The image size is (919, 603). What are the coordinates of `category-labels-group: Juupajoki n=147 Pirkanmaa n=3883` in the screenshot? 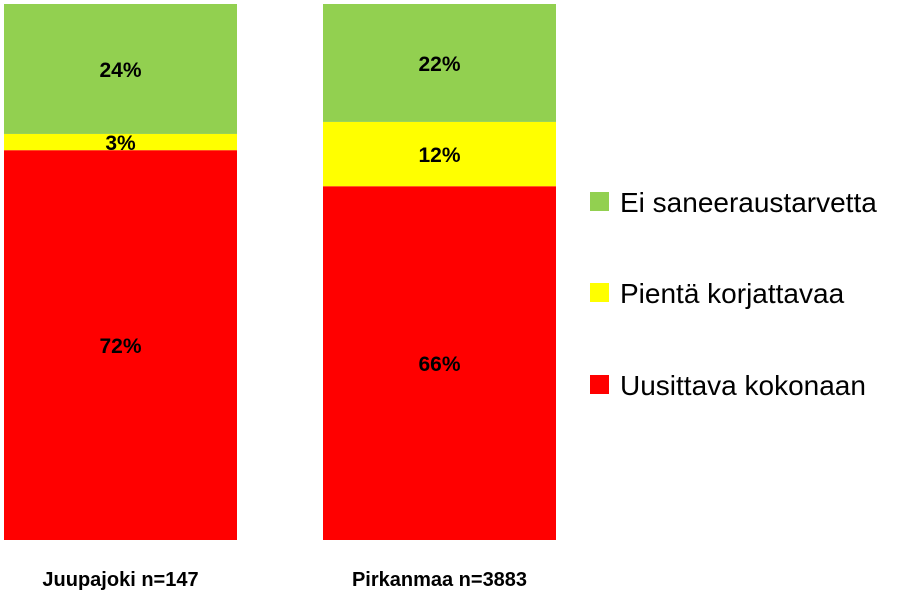 It's located at (284, 580).